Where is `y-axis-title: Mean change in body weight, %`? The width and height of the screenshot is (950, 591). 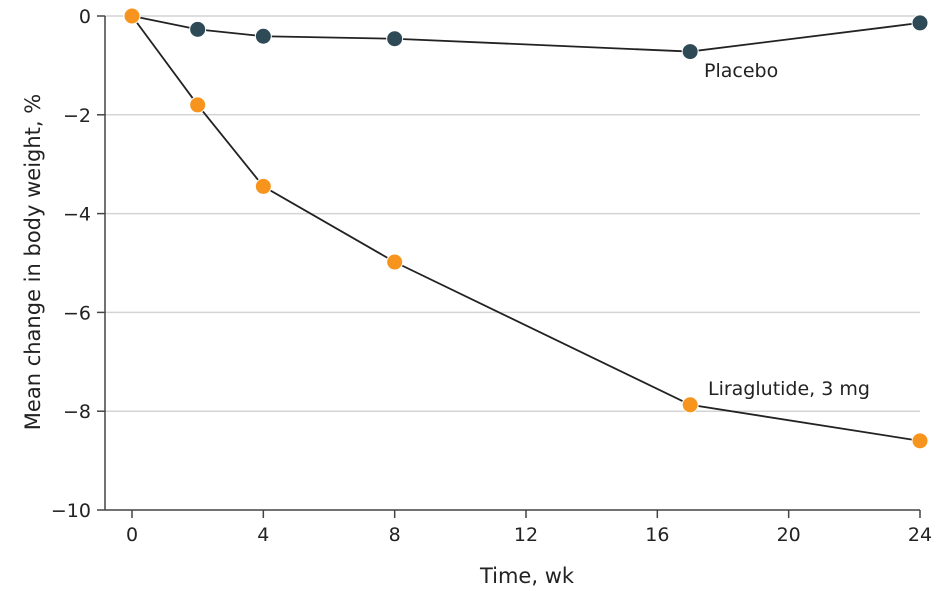 y-axis-title: Mean change in body weight, % is located at coordinates (33, 262).